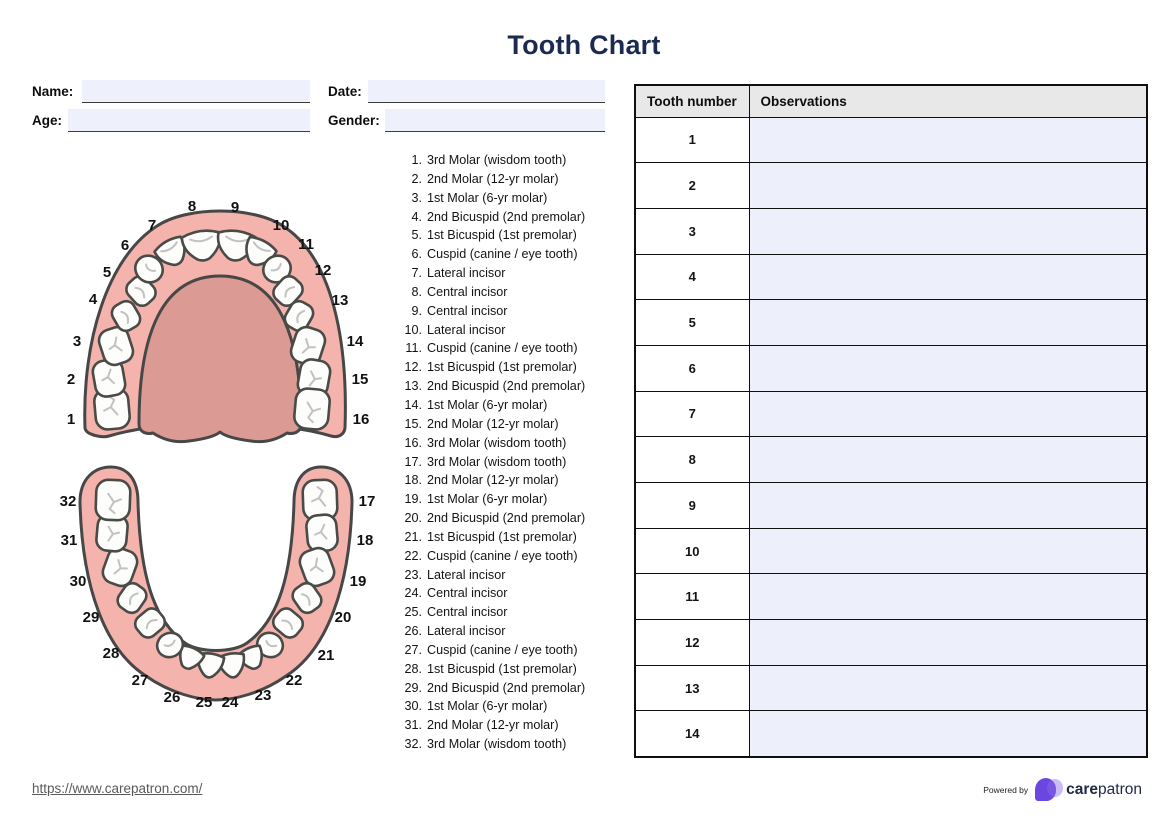 The height and width of the screenshot is (822, 1168). I want to click on list-item: 28. 1st Bicuspid (1st premolar), so click(488, 669).